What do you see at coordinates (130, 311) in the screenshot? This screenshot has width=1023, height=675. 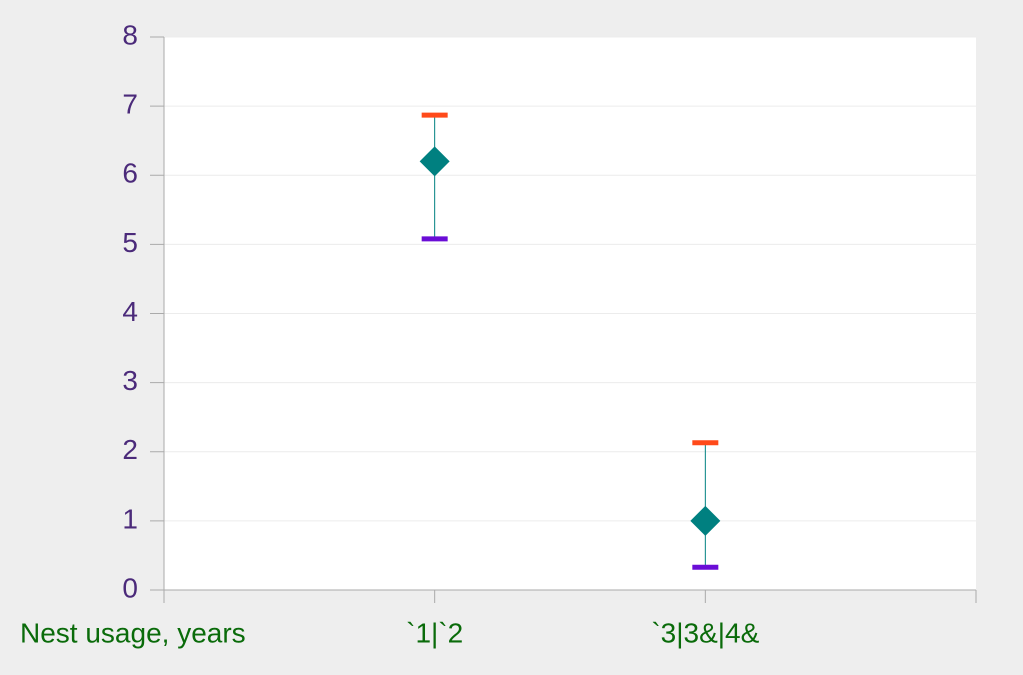 I see `y-tick-label: 4` at bounding box center [130, 311].